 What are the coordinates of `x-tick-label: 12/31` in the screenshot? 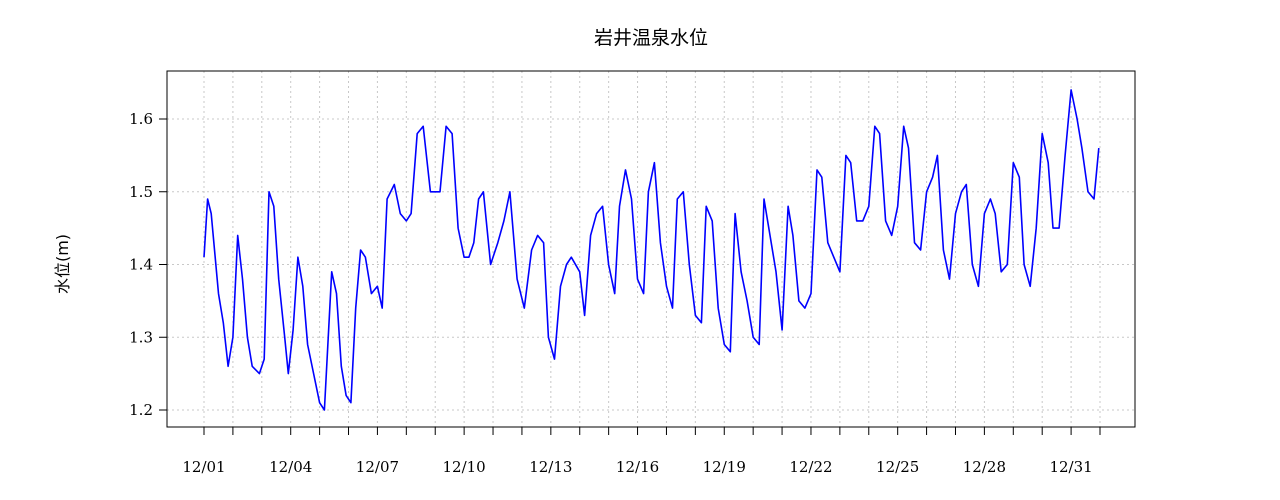 It's located at (1070, 467).